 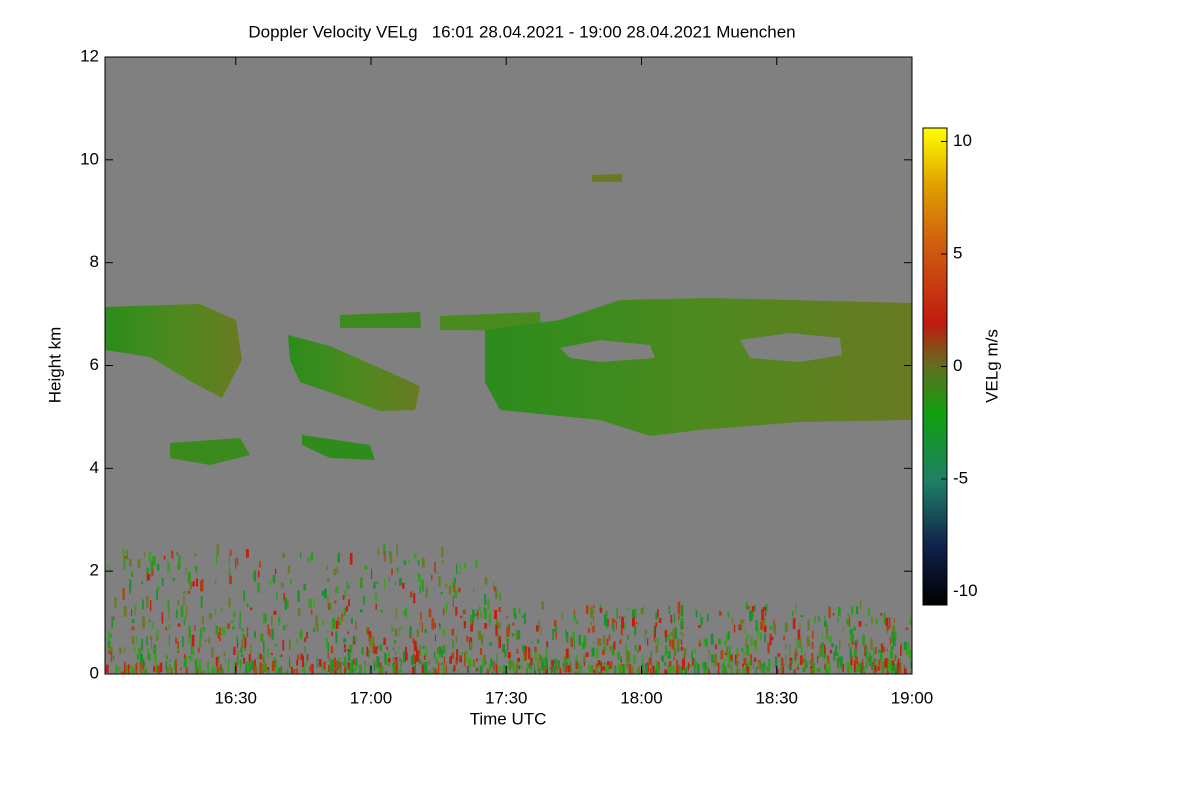 I want to click on y-axis-label: Height km, so click(x=54, y=365).